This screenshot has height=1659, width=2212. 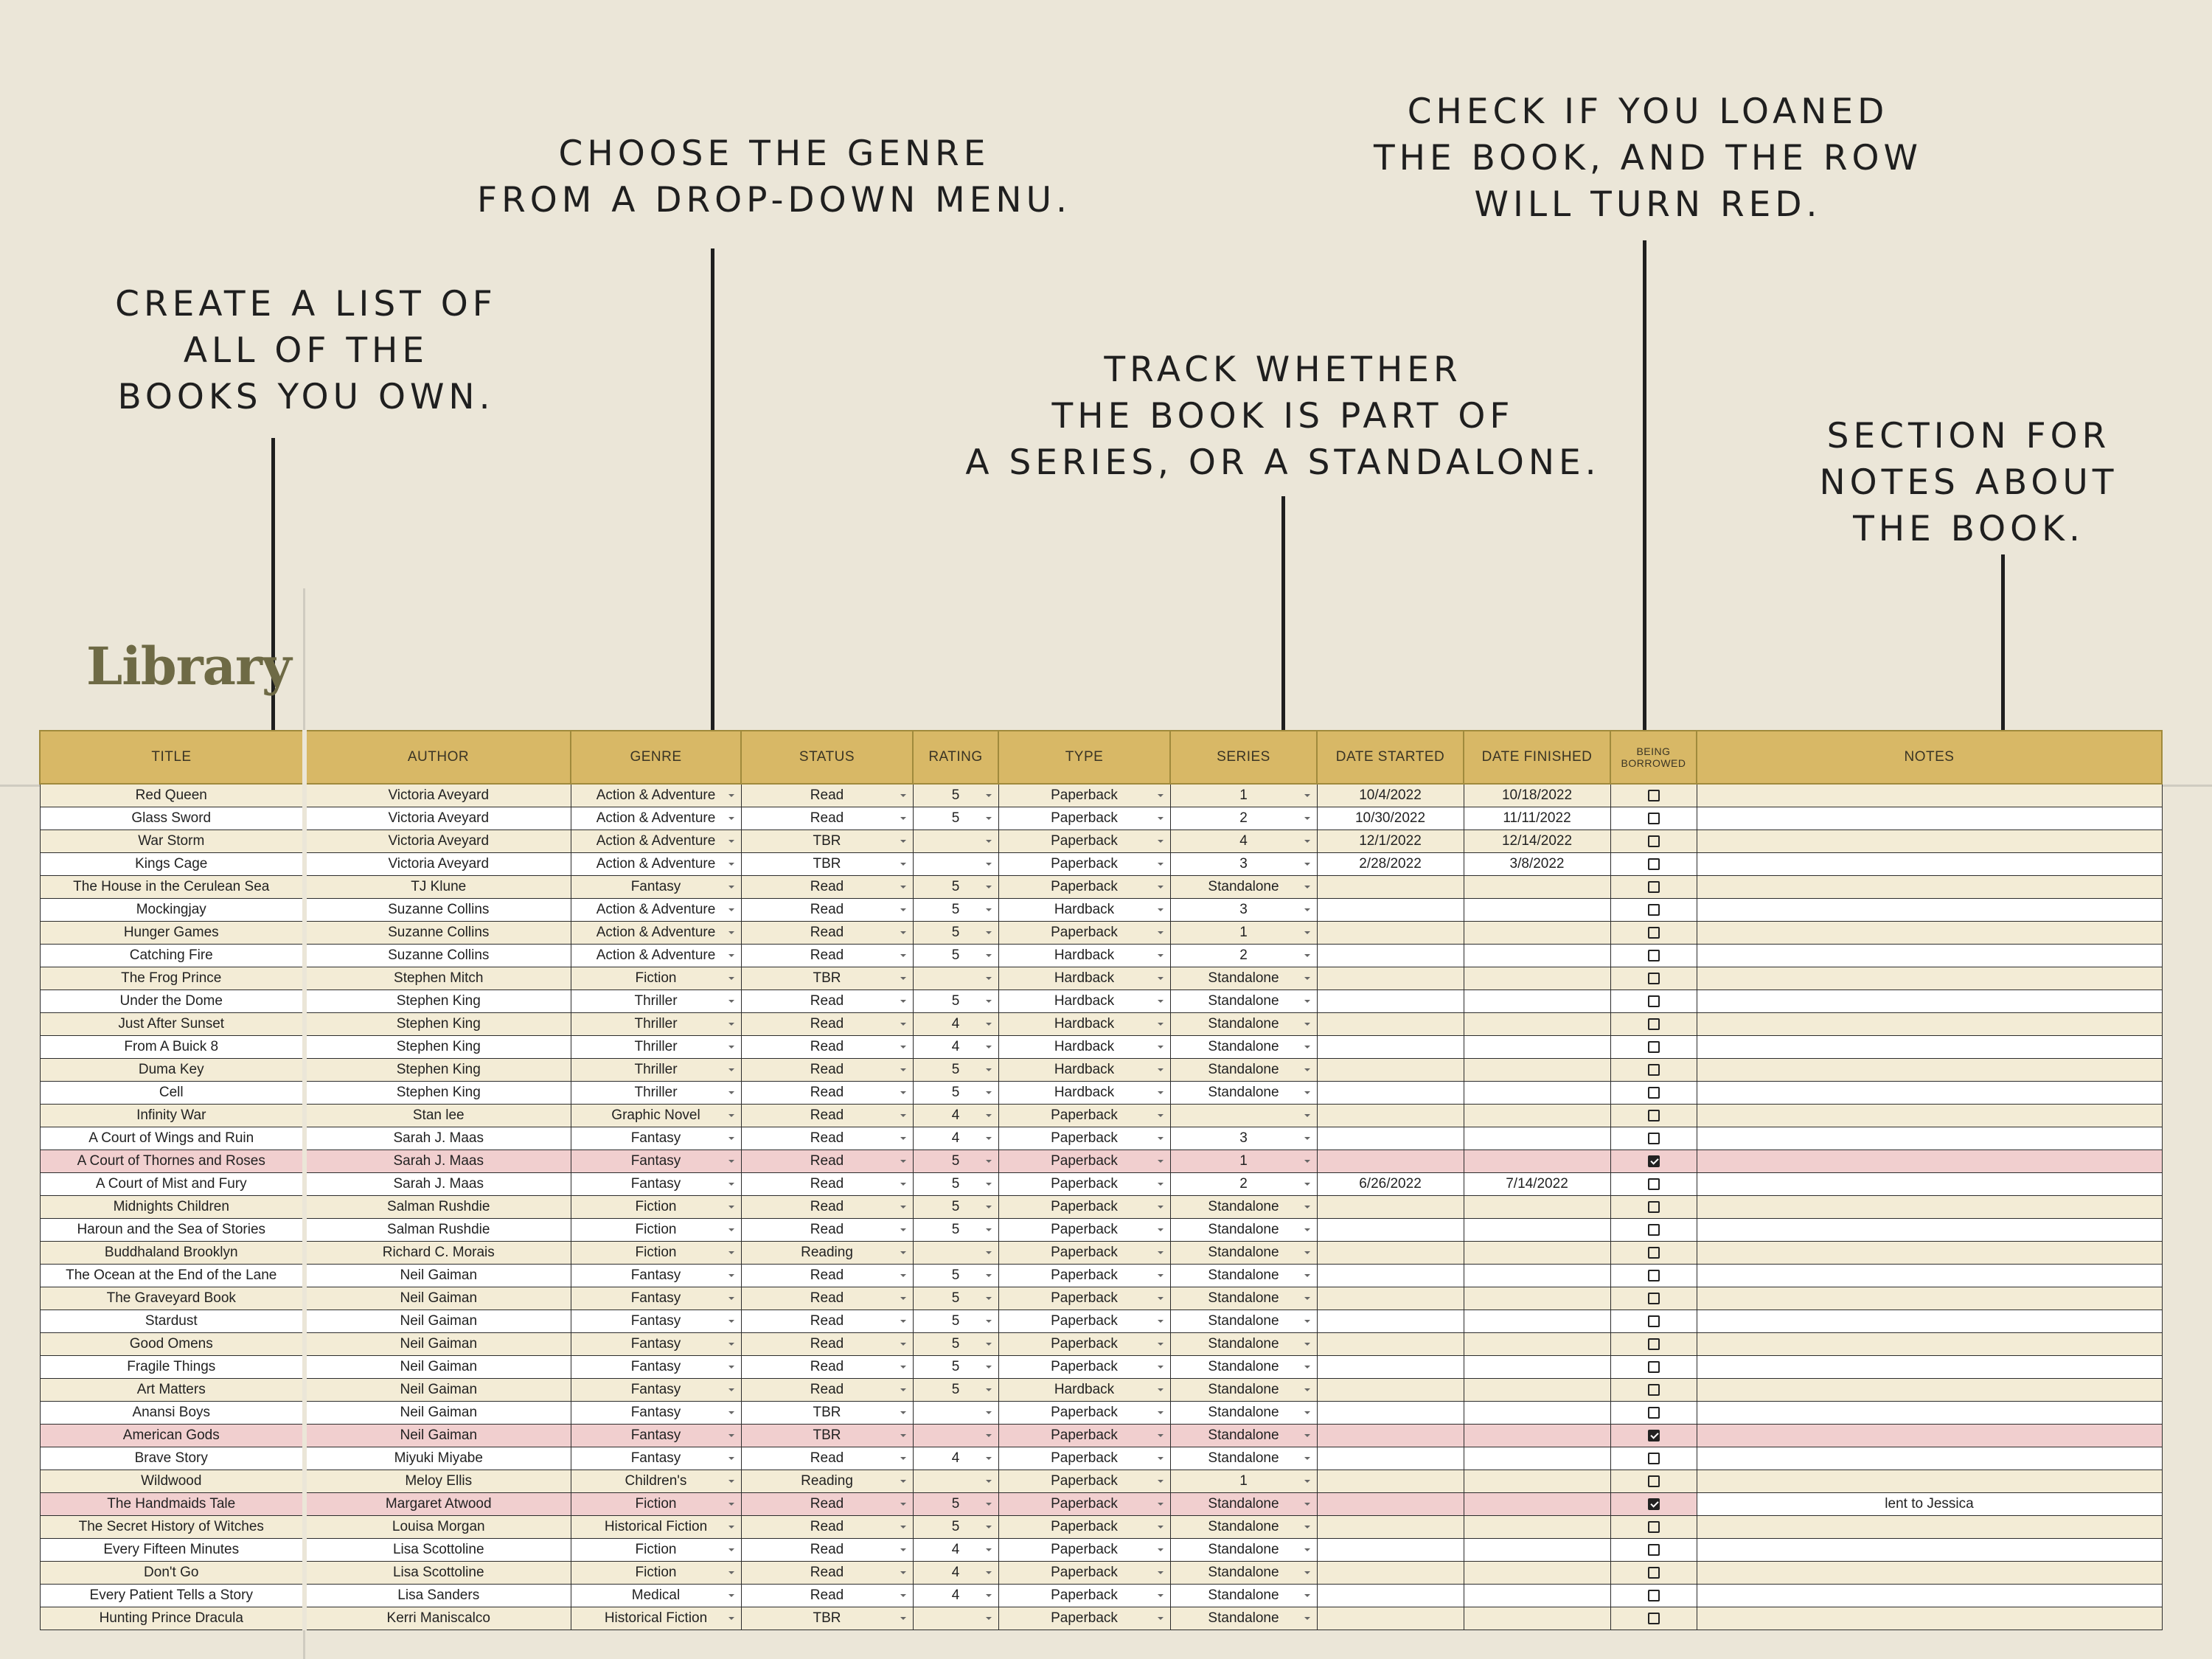 What do you see at coordinates (1390, 818) in the screenshot?
I see `date-started-cell: 10/30/2022` at bounding box center [1390, 818].